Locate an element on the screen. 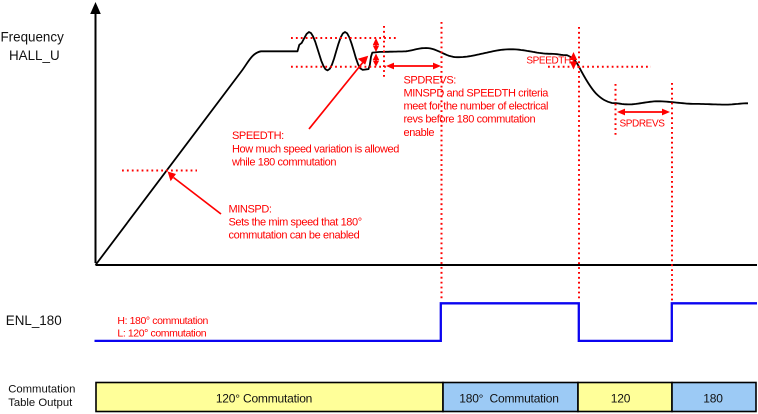 This screenshot has width=758, height=414. svg-text: 180 is located at coordinates (713, 398).